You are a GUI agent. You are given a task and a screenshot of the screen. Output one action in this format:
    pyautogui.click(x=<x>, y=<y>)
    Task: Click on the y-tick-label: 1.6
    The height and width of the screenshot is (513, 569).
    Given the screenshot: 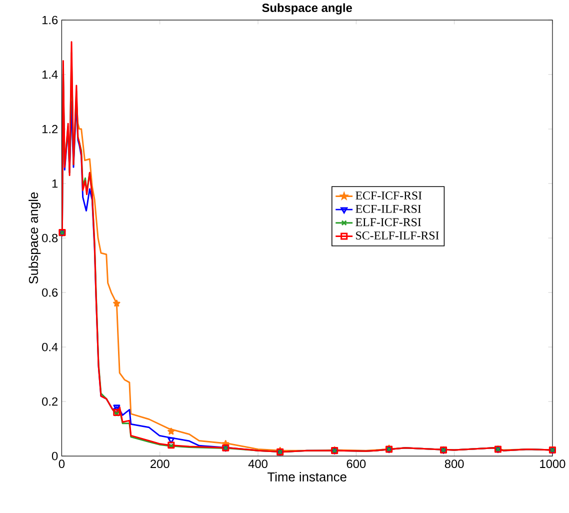 What is the action you would take?
    pyautogui.click(x=50, y=20)
    